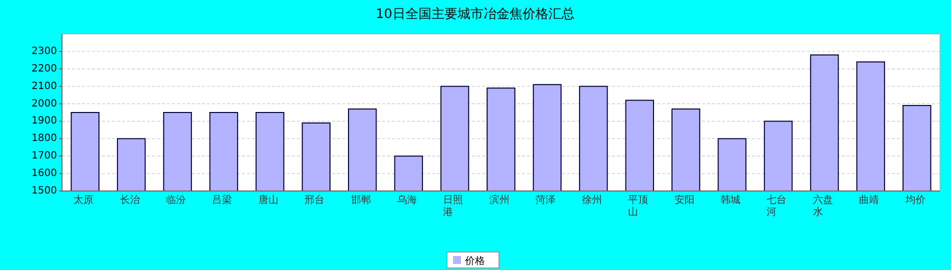  What do you see at coordinates (176, 200) in the screenshot?
I see `x-tick-label: 临汾` at bounding box center [176, 200].